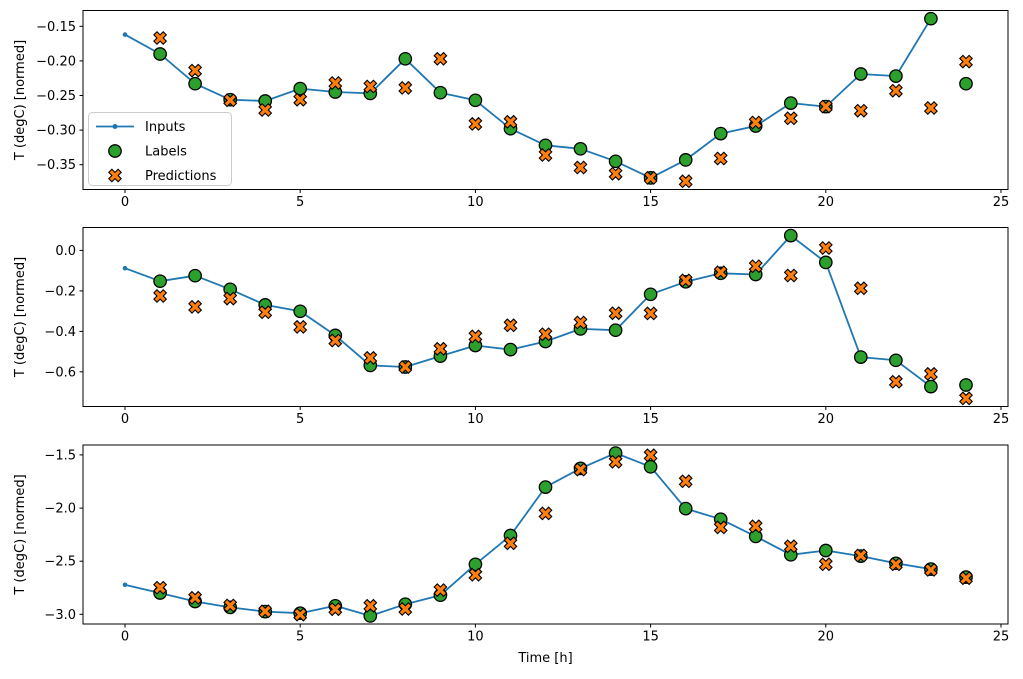 This screenshot has height=679, width=1023. I want to click on legend: Inputs Labels Predictions, so click(160, 149).